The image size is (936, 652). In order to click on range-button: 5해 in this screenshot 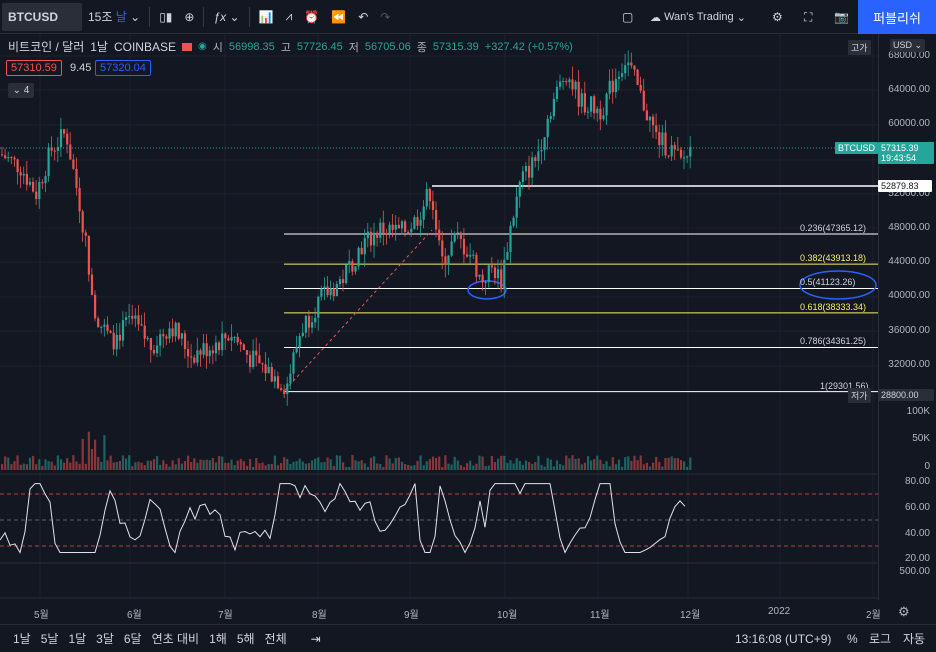, I will do `click(245, 639)`.